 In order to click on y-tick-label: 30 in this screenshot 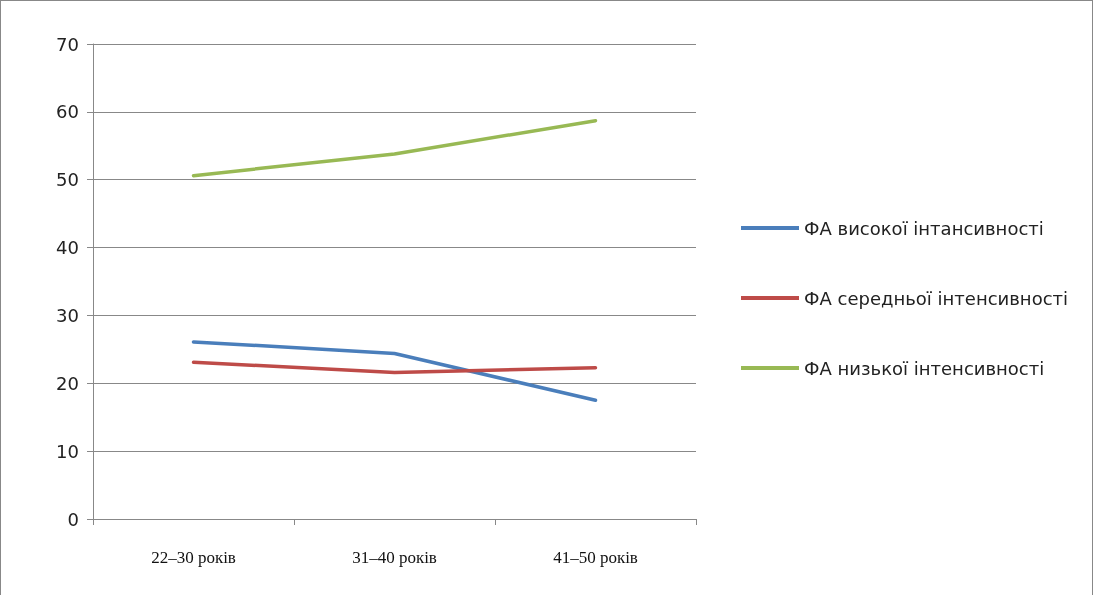, I will do `click(67, 315)`.